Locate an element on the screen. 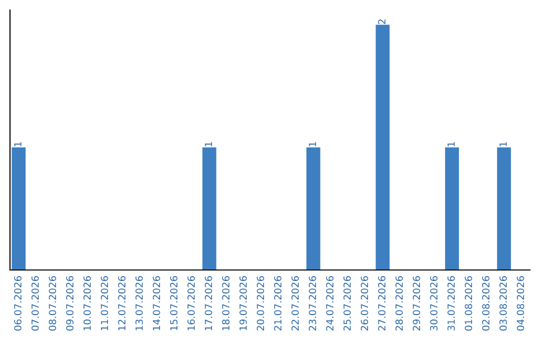  x-tick-label: 13.07.2026 is located at coordinates (139, 303).